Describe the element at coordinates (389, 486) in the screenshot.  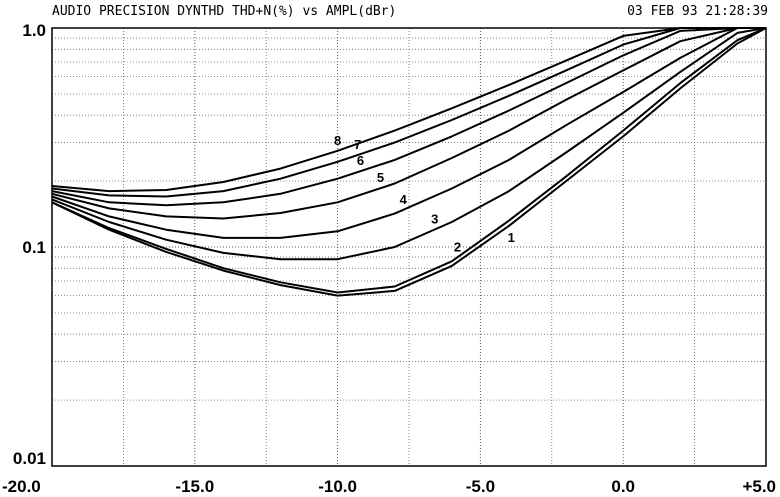
I see `x-tick-labels: -20.0 -15.0 -10.0 -5.0 0.0 +5.0` at that location.